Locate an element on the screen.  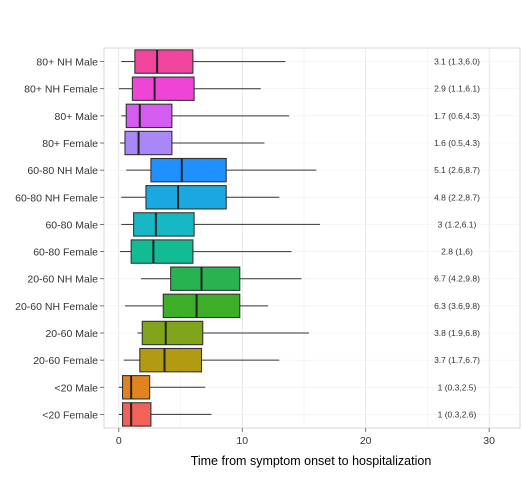
category-label: 80+ NH Female is located at coordinates (61, 90).